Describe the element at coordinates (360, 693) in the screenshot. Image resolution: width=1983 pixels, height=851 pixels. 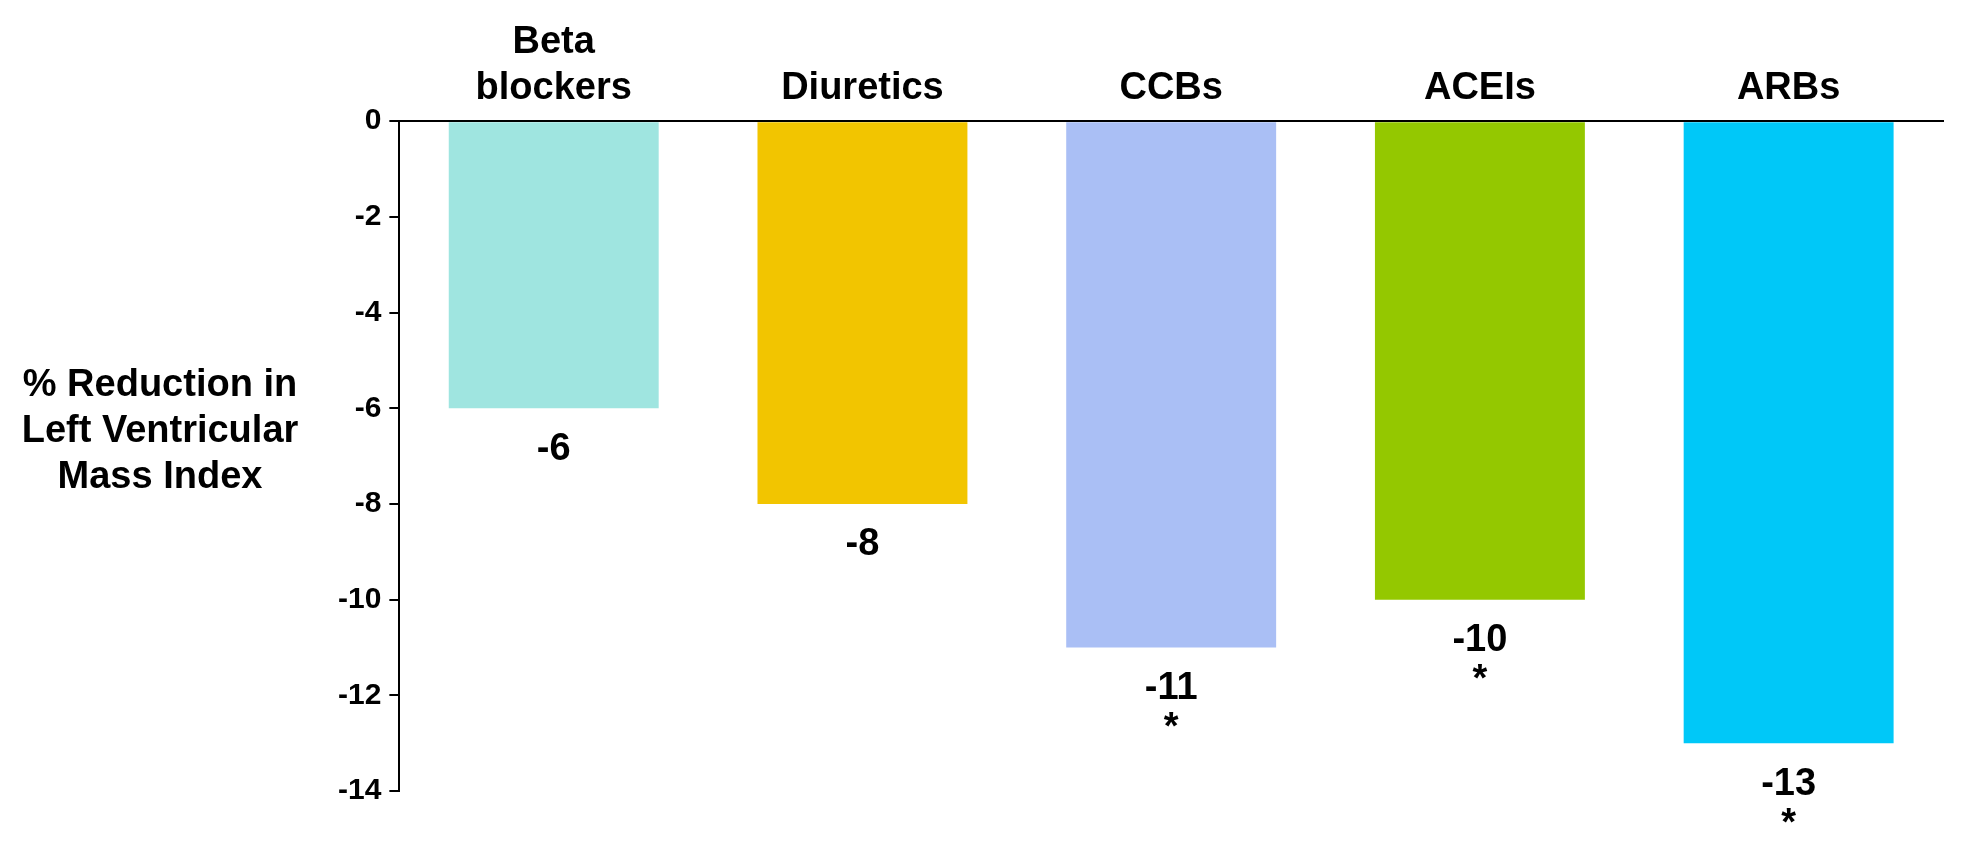
I see `y-tick-label: -12` at that location.